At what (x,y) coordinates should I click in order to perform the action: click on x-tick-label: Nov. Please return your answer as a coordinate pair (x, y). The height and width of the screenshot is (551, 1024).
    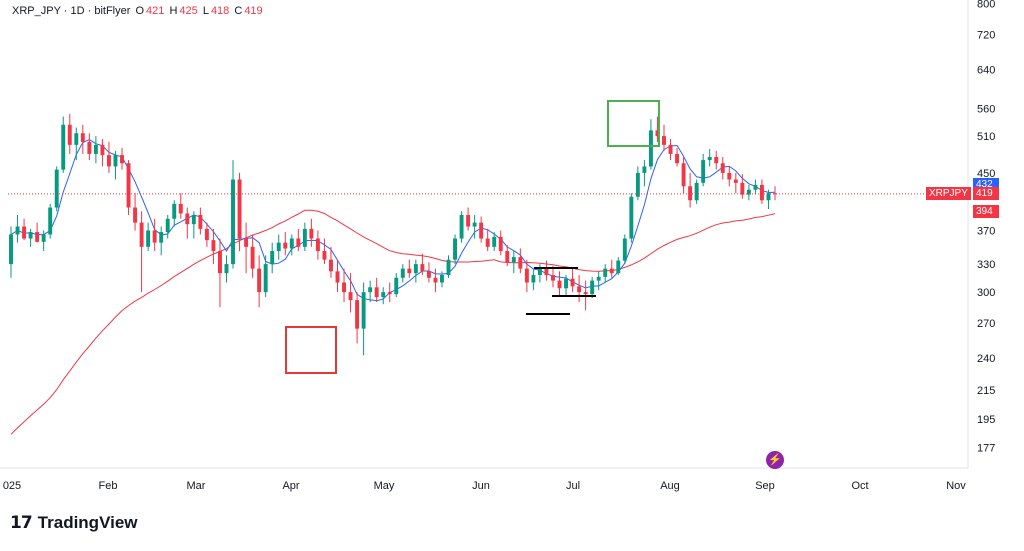
    Looking at the image, I should click on (956, 486).